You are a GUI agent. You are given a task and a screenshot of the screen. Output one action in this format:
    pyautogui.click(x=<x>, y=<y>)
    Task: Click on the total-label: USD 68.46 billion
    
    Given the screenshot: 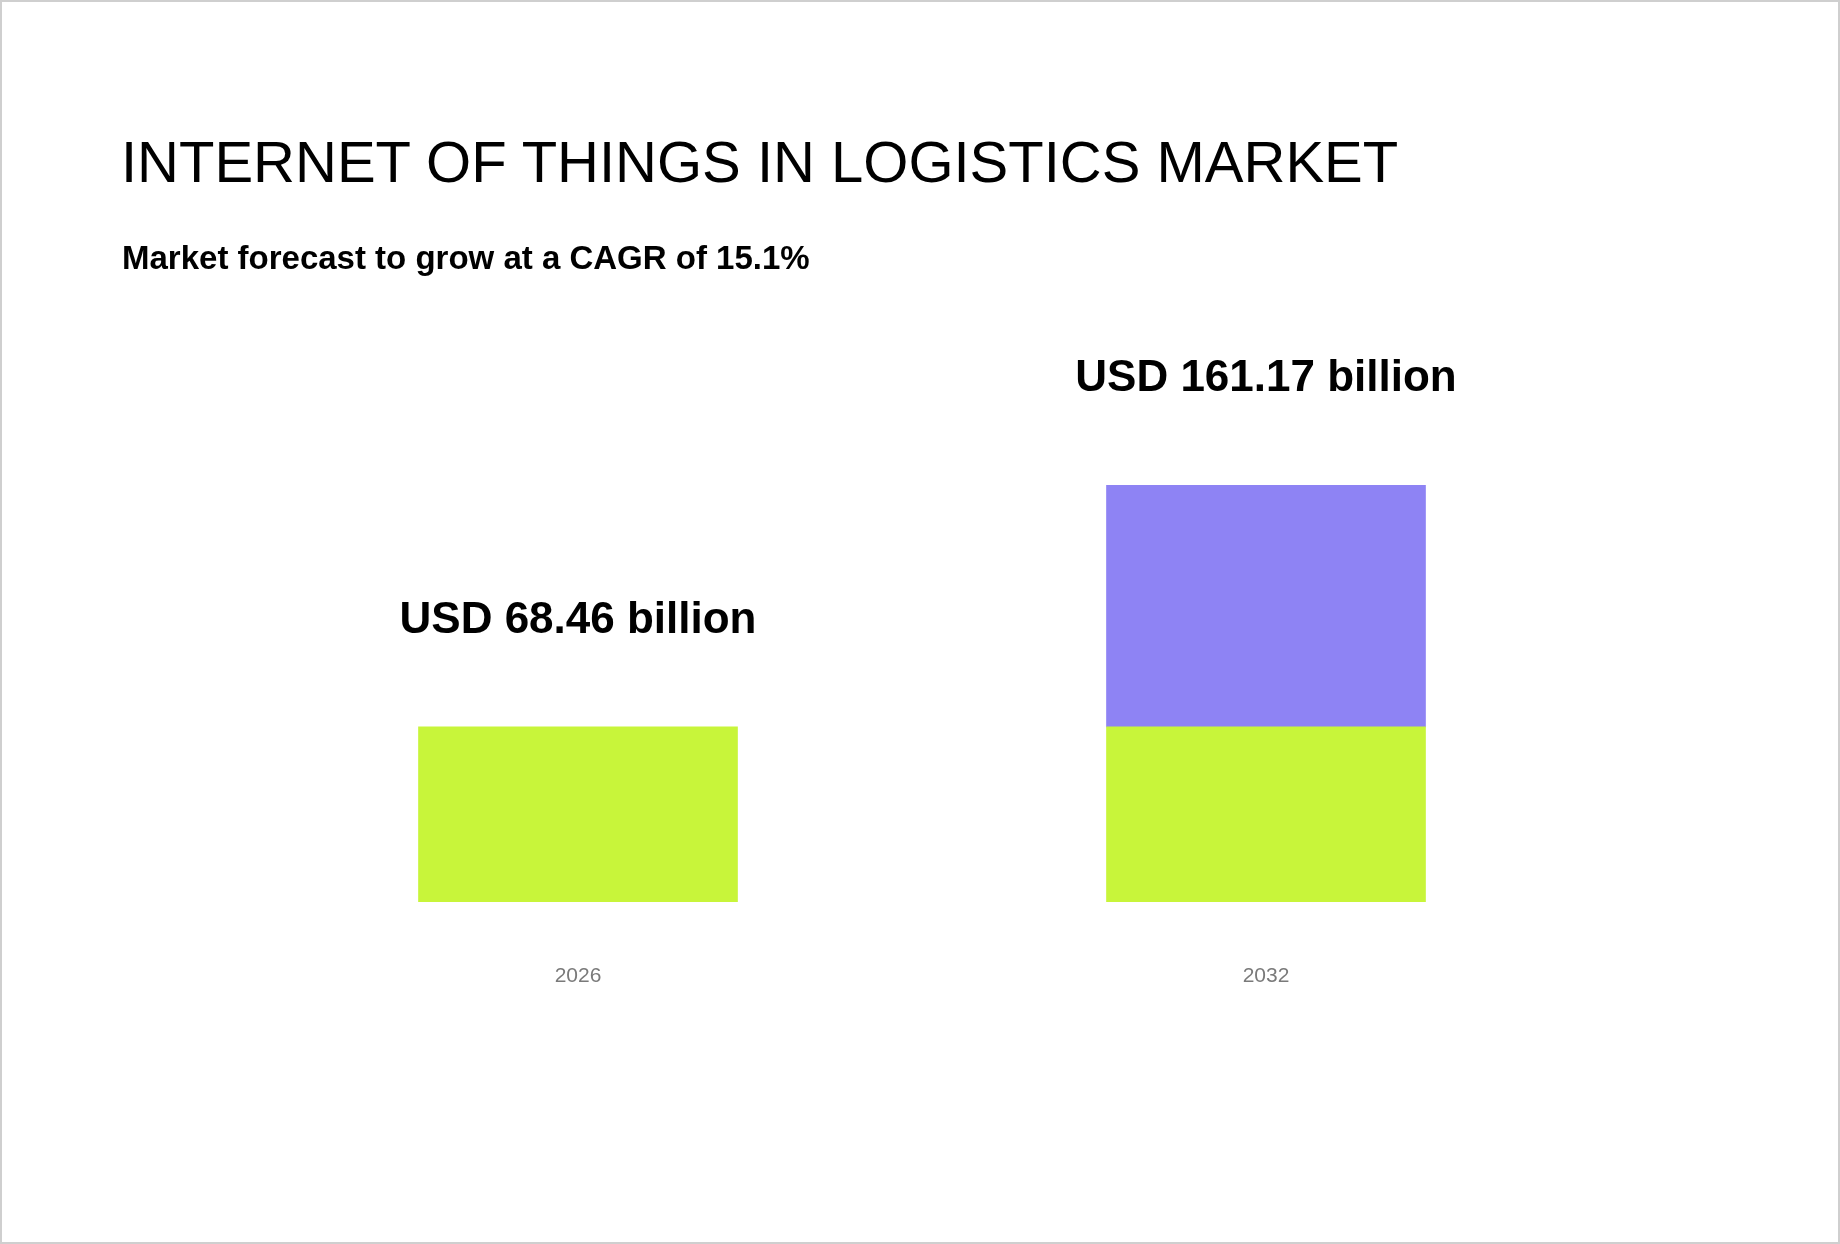 What is the action you would take?
    pyautogui.click(x=578, y=617)
    